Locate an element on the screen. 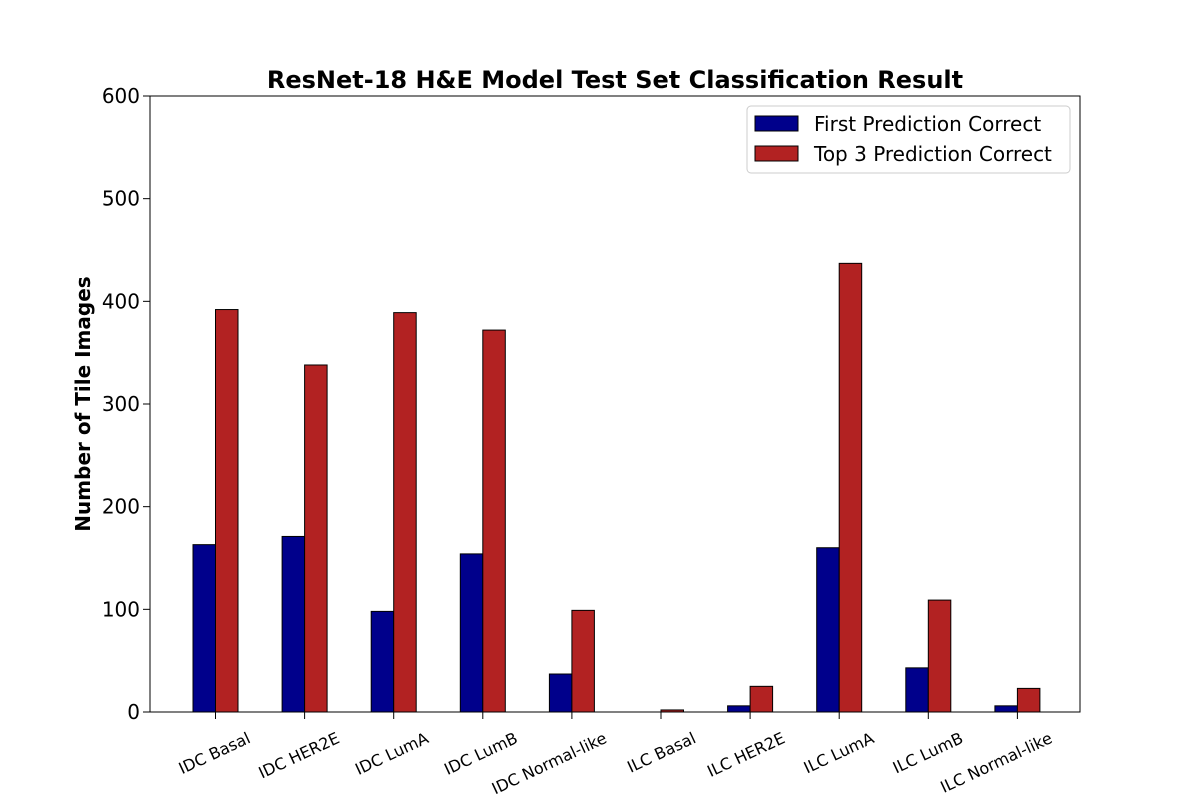 This screenshot has height=800, width=1200. y-tick-label: 0 is located at coordinates (133, 712).